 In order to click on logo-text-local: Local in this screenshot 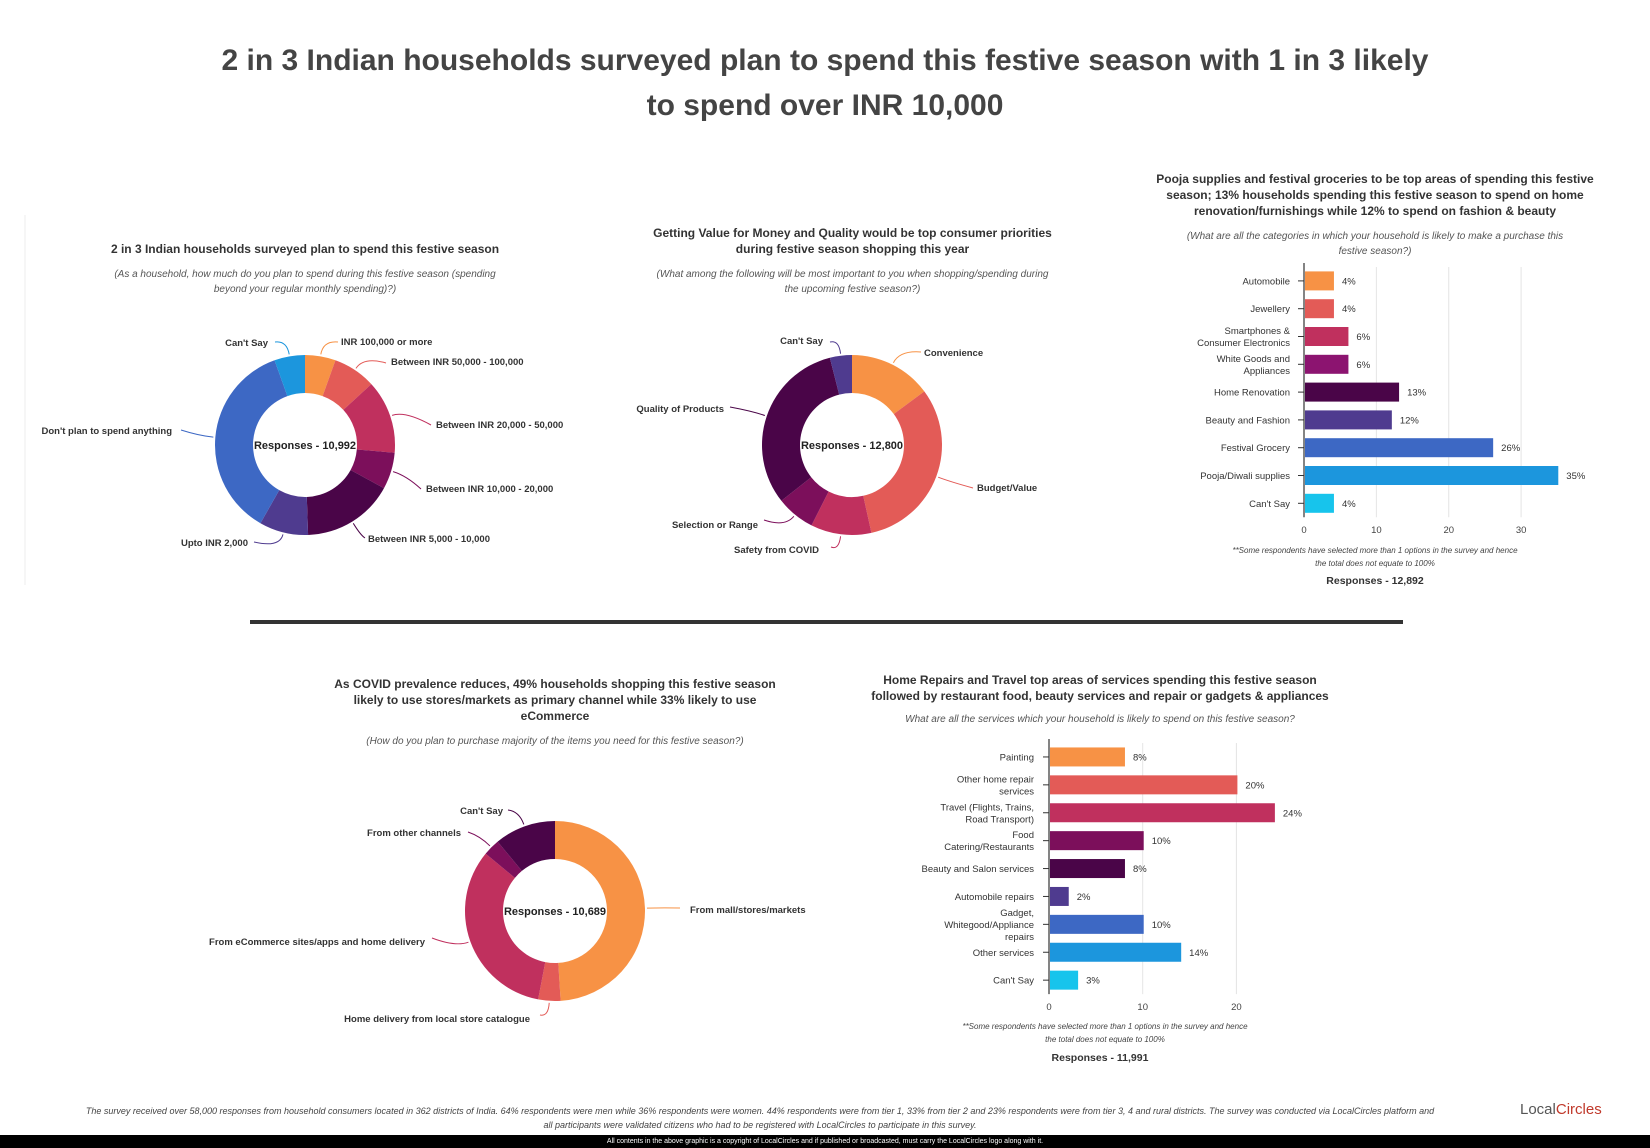, I will do `click(1538, 1109)`.